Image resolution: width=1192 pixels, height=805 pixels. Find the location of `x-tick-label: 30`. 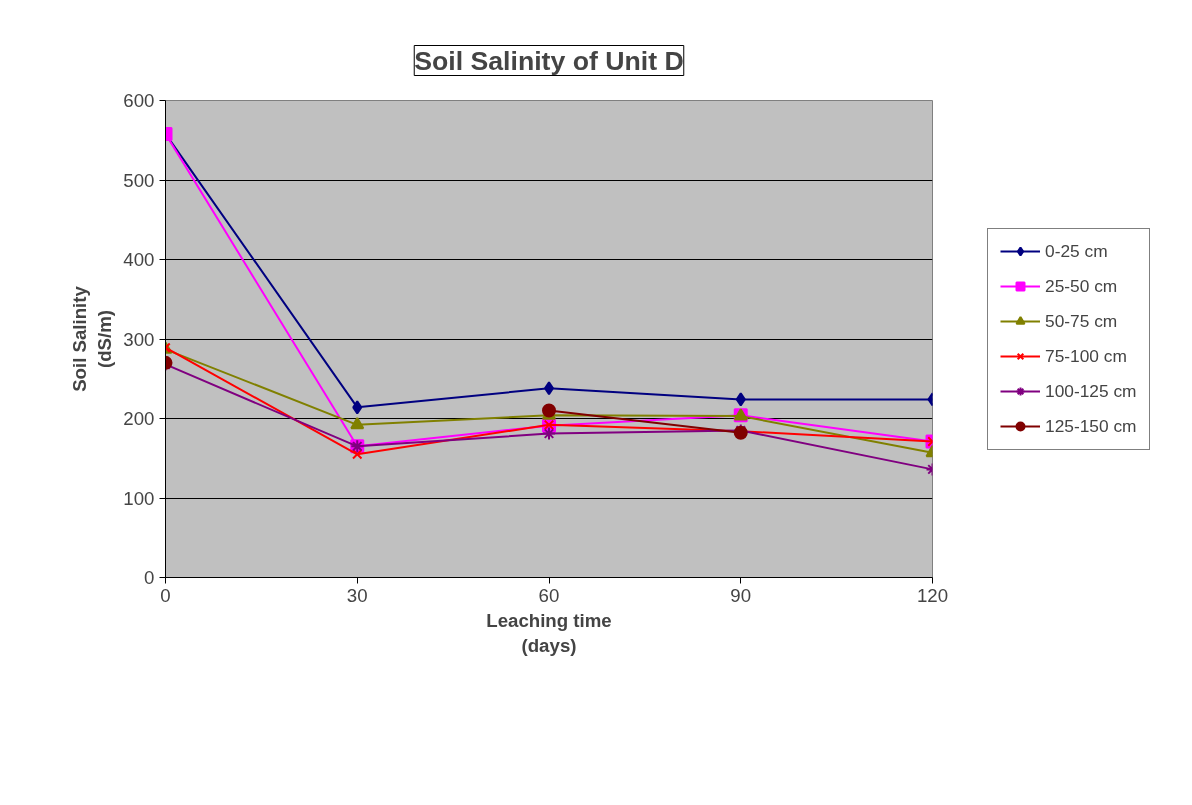

x-tick-label: 30 is located at coordinates (357, 595).